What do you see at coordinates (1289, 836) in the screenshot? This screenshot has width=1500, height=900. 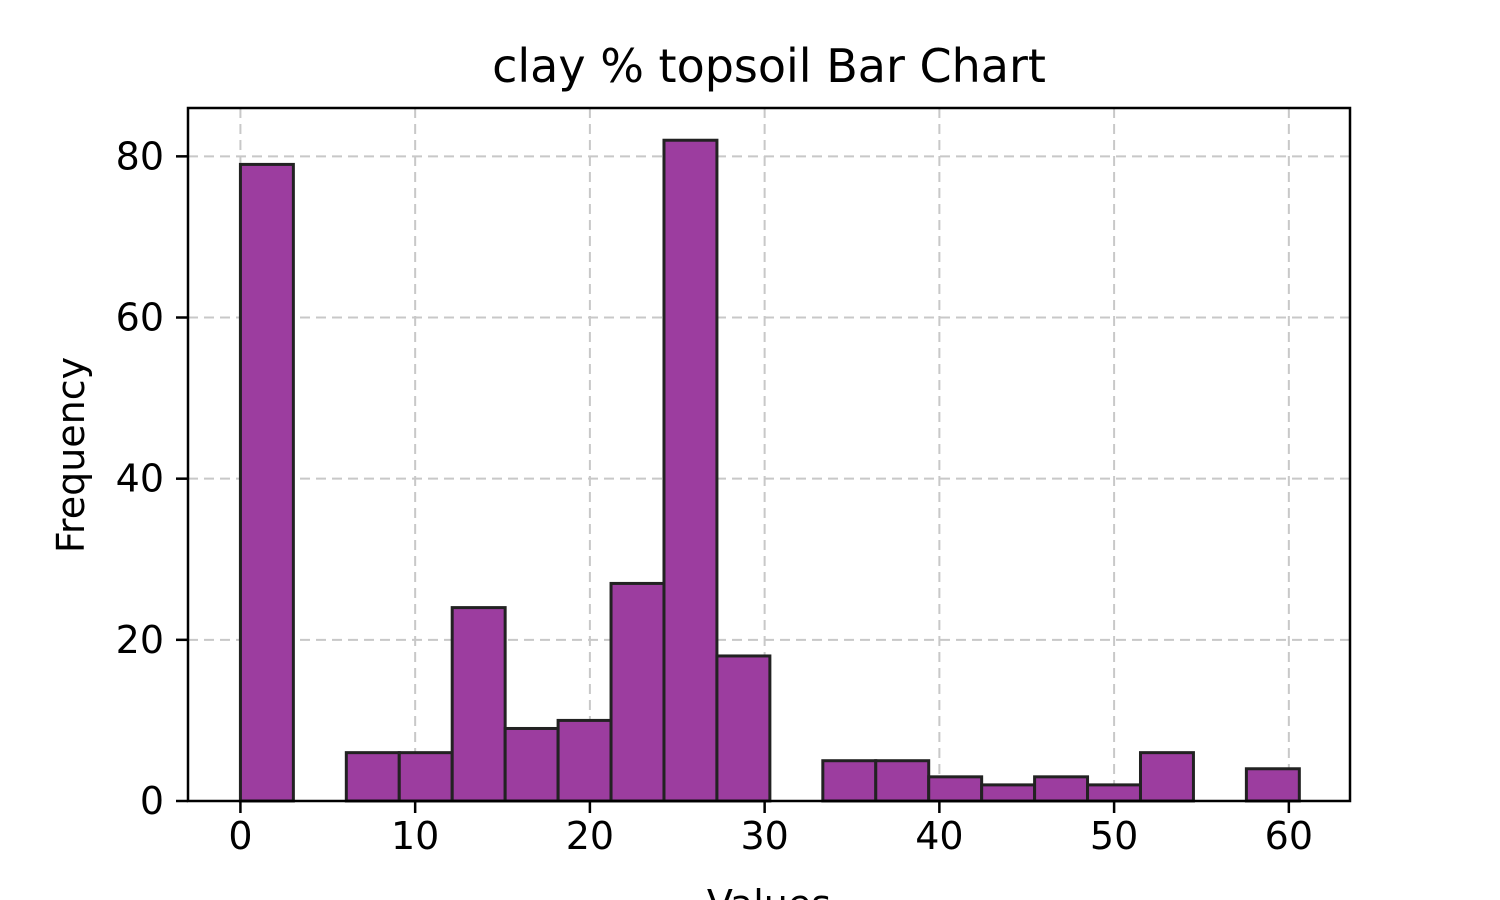 I see `x-tick-label: 60` at bounding box center [1289, 836].